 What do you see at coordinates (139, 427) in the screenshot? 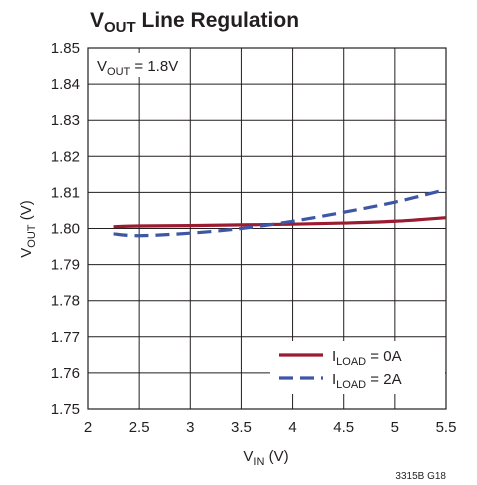
I see `x-tick-label: 2.5` at bounding box center [139, 427].